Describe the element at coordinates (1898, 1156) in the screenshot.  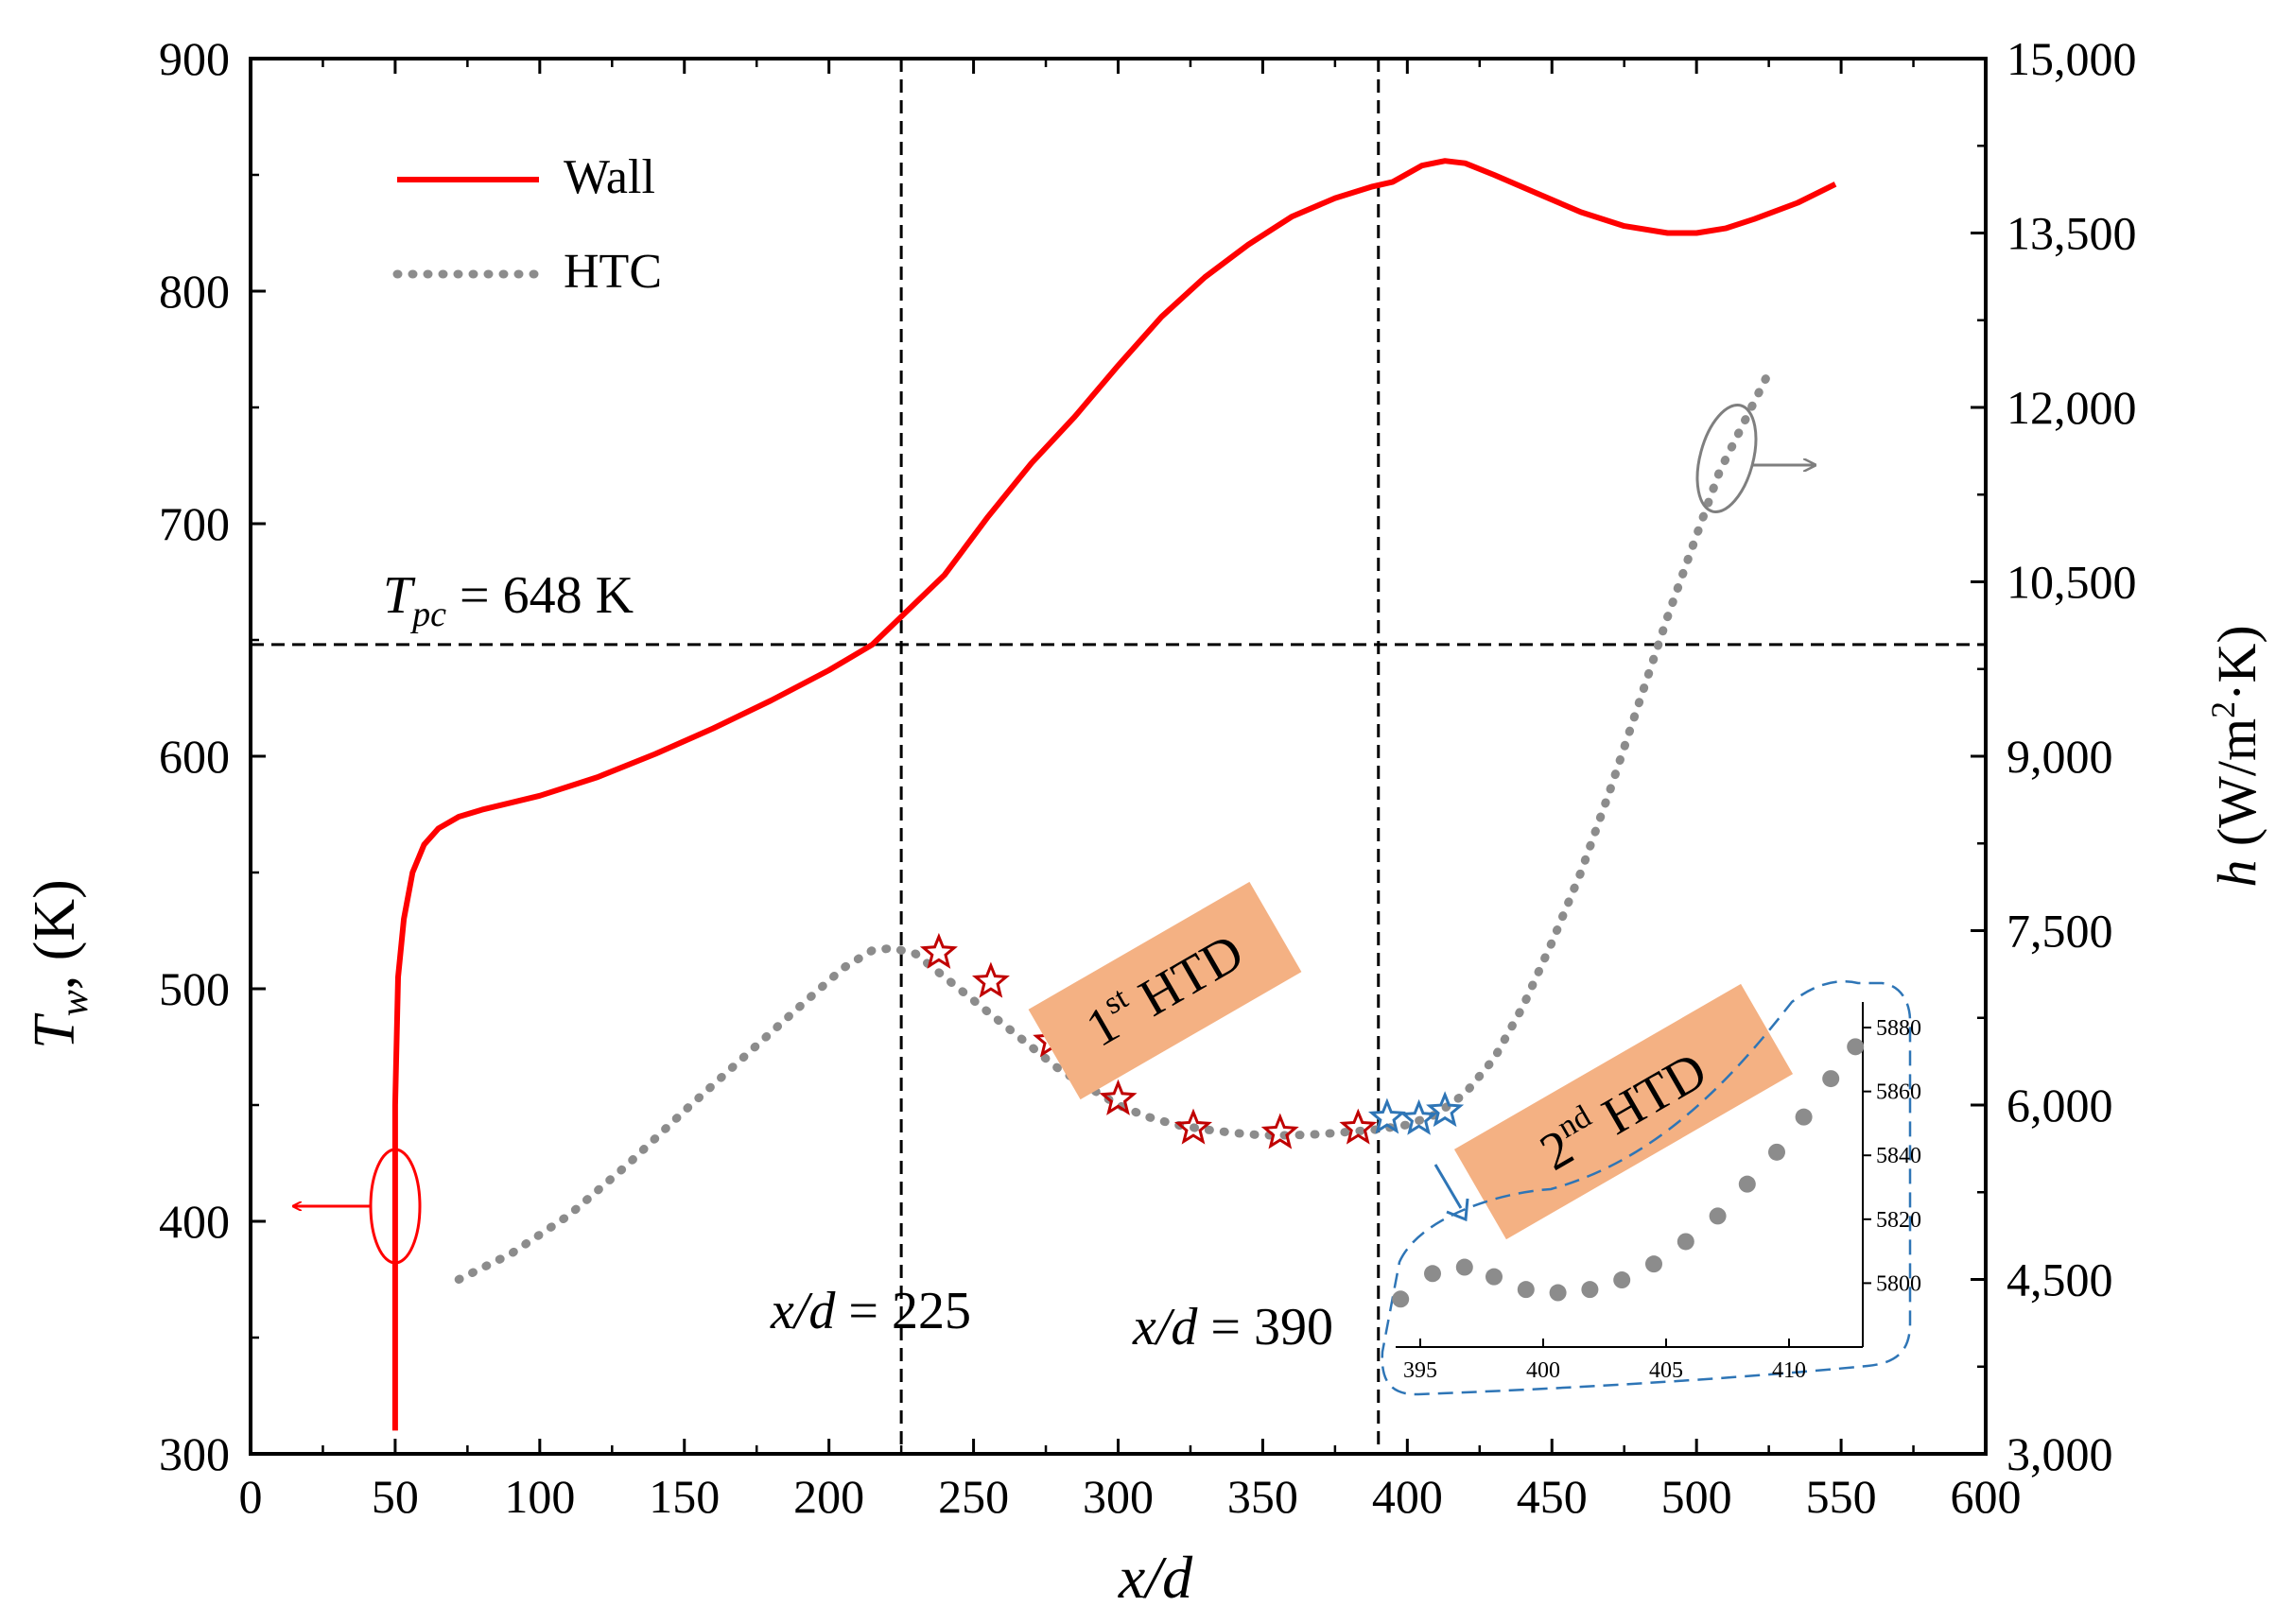
I see `inset-y-tick-label: 5840` at that location.